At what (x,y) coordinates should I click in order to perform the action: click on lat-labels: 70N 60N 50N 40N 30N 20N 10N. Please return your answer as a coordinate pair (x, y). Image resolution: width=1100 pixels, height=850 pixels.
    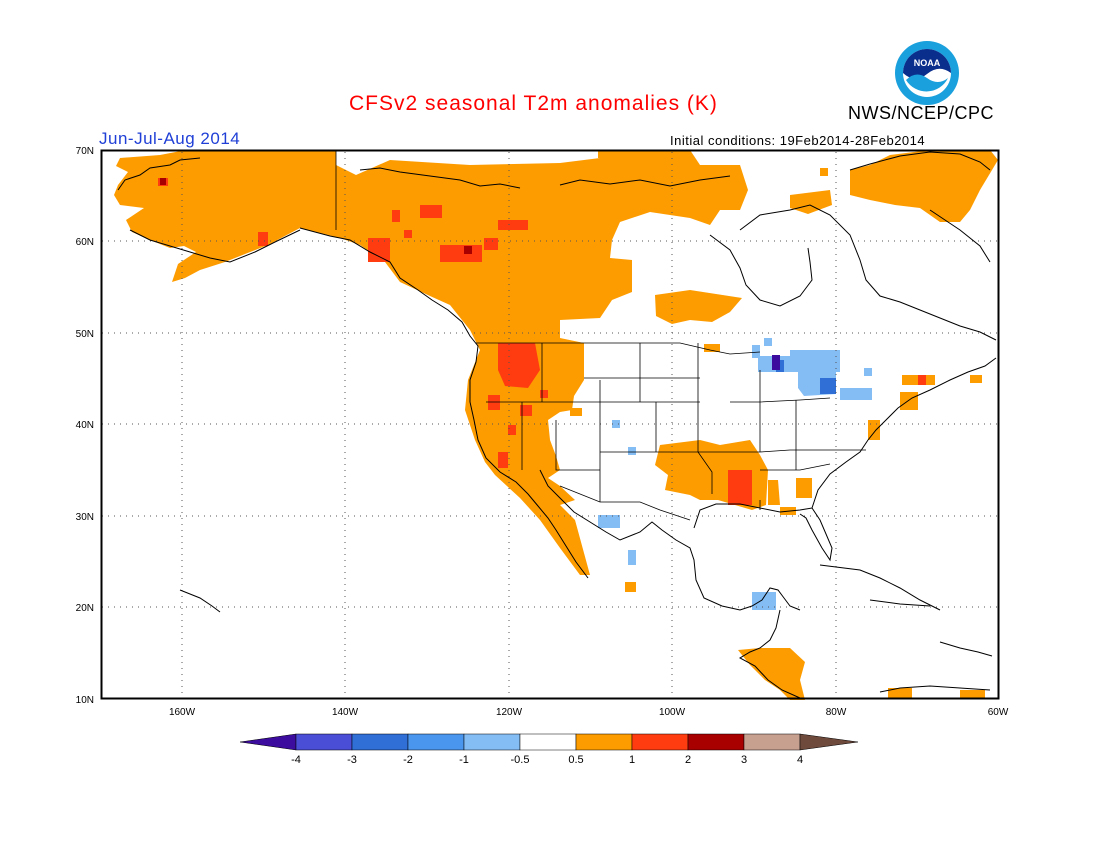
    Looking at the image, I should click on (85, 426).